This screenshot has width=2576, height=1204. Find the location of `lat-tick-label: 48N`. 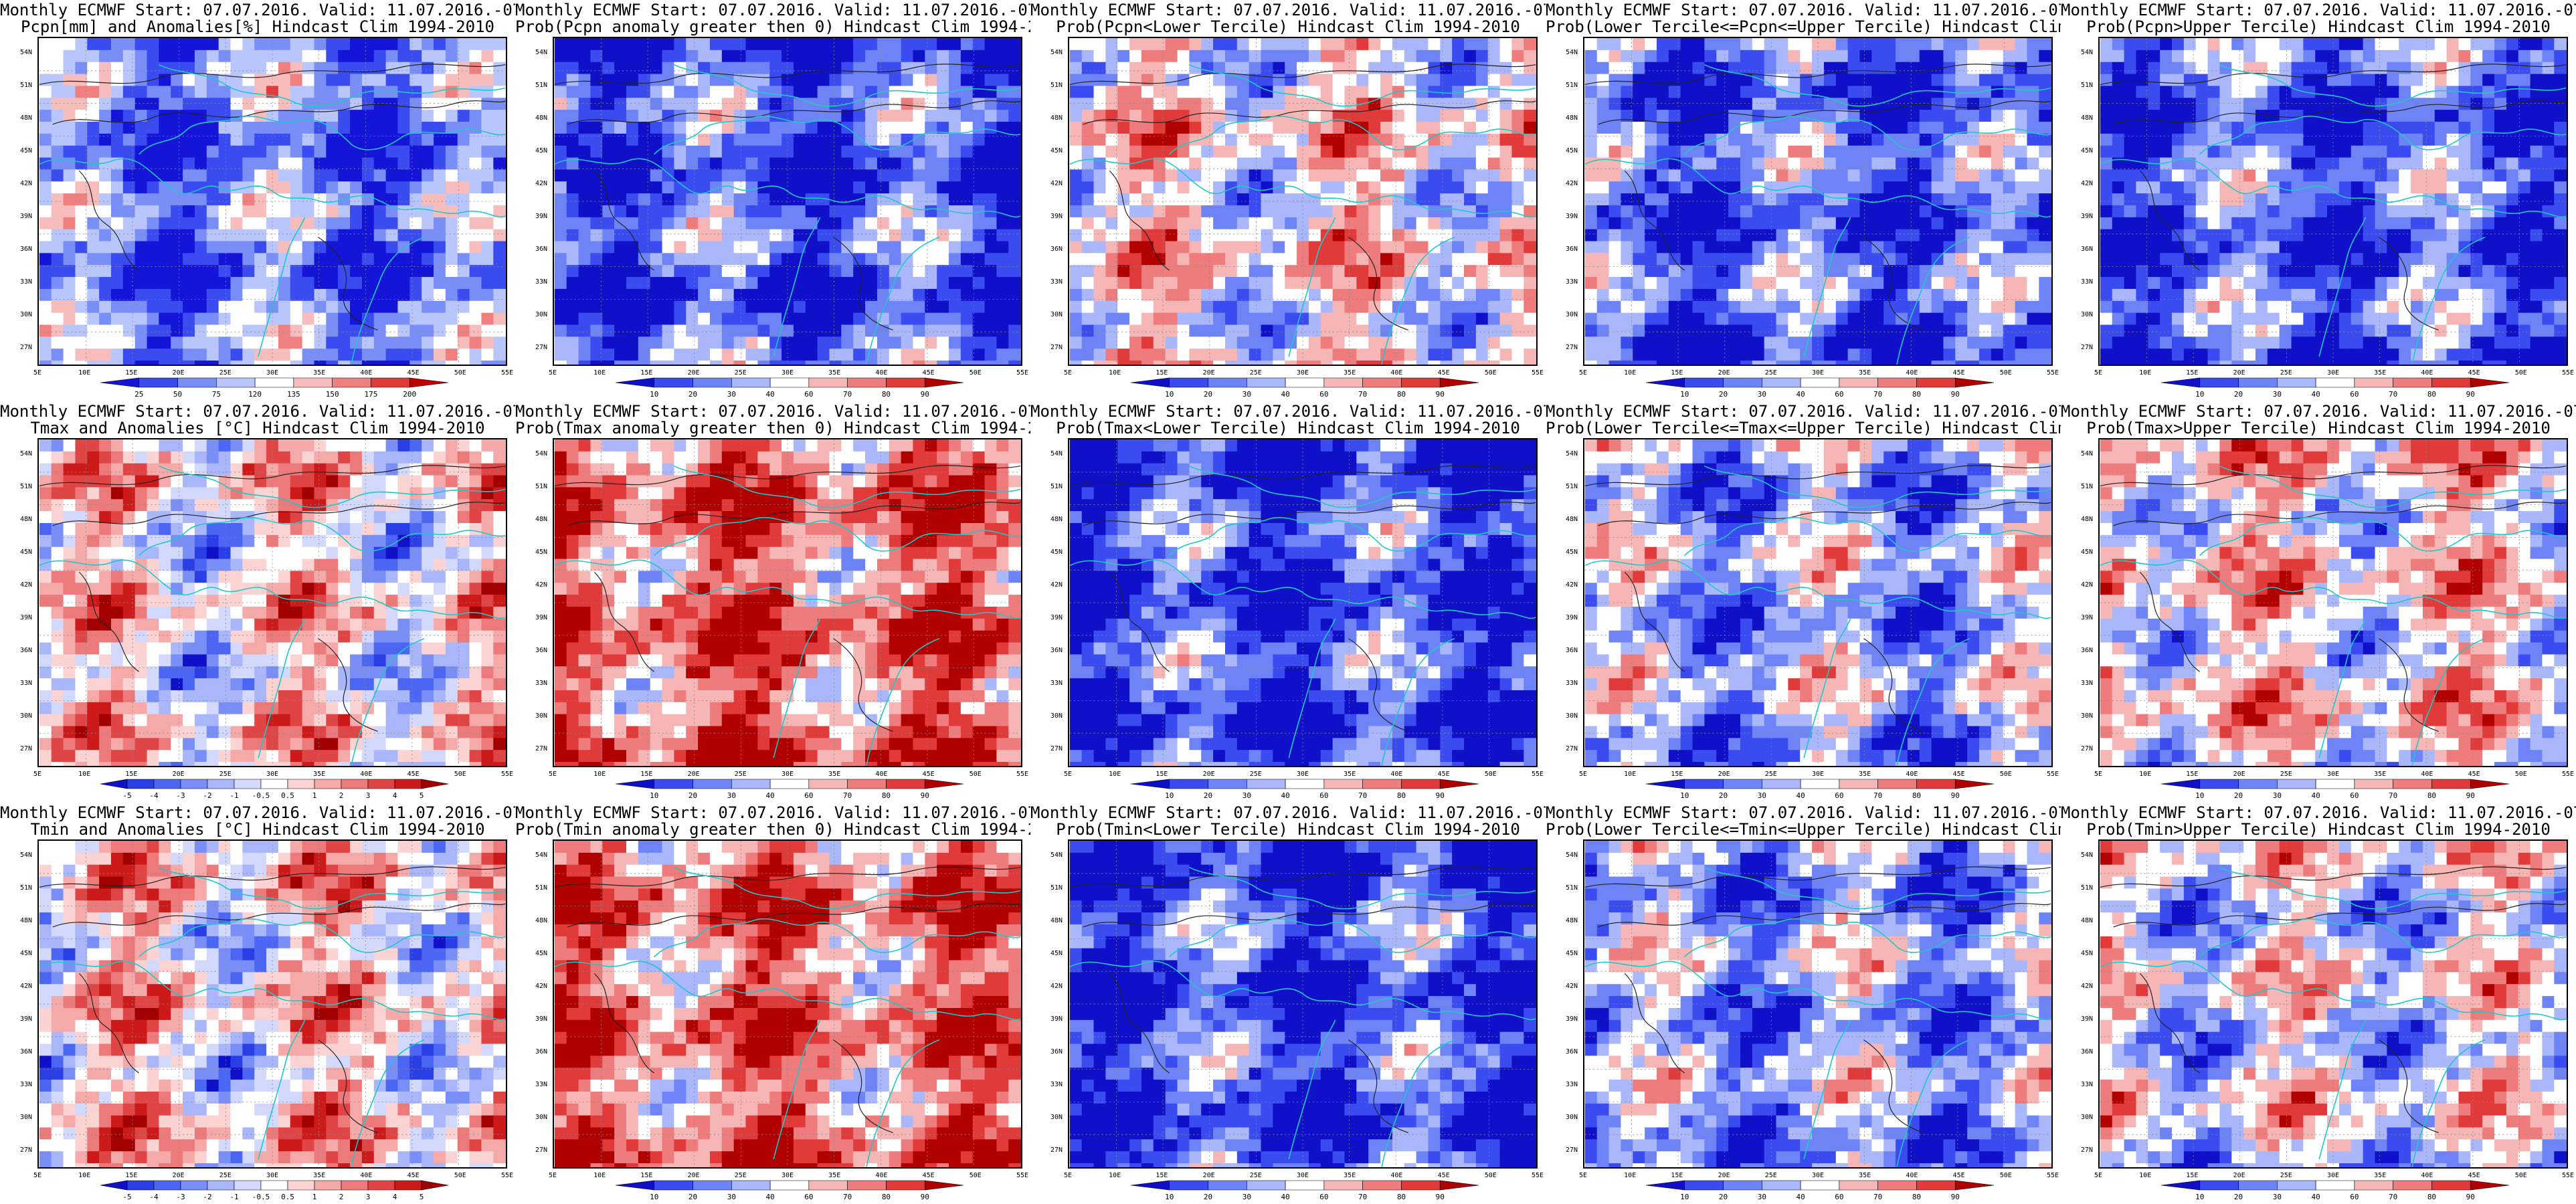

lat-tick-label: 48N is located at coordinates (541, 118).